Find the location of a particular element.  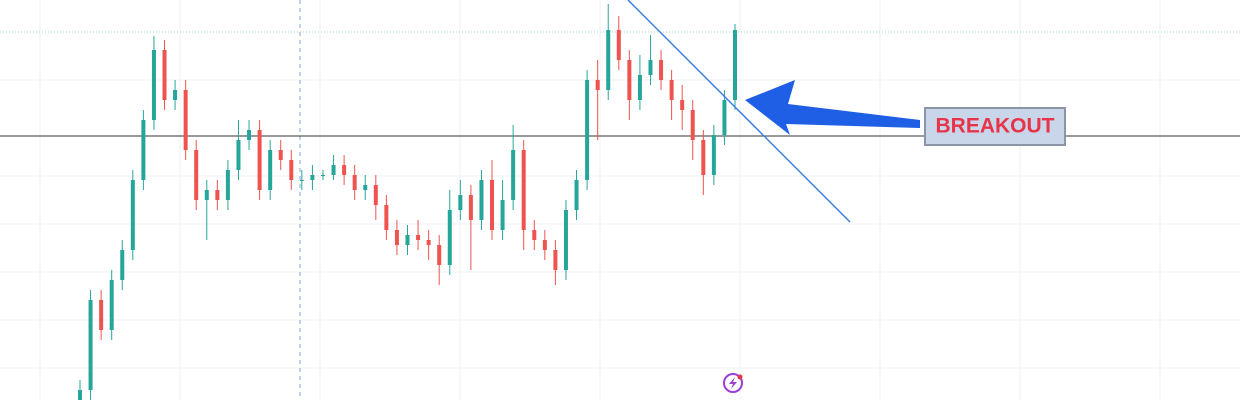

annotation: BREAKOUT is located at coordinates (995, 126).